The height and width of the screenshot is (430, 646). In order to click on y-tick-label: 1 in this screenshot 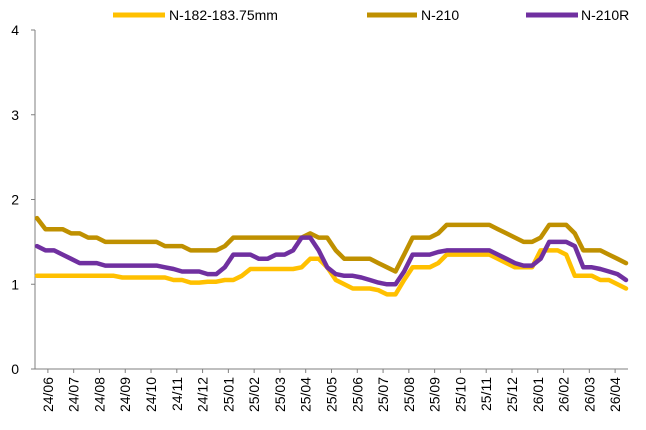, I will do `click(15, 284)`.